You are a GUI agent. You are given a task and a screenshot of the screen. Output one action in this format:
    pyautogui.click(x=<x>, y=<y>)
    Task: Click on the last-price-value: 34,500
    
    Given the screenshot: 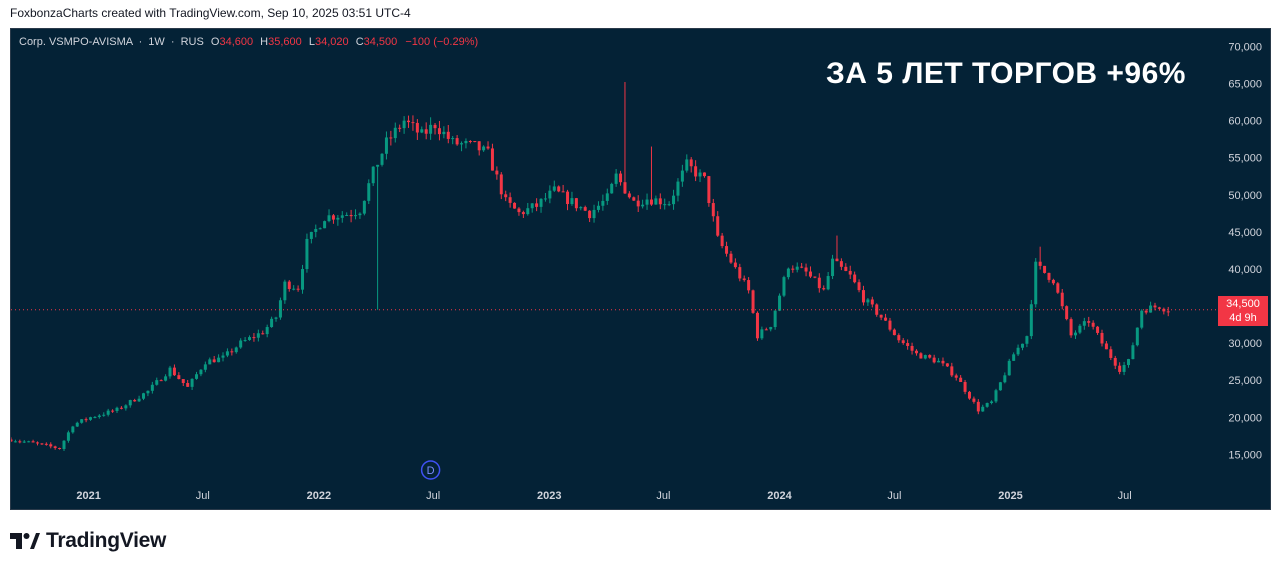 What is the action you would take?
    pyautogui.click(x=1243, y=304)
    